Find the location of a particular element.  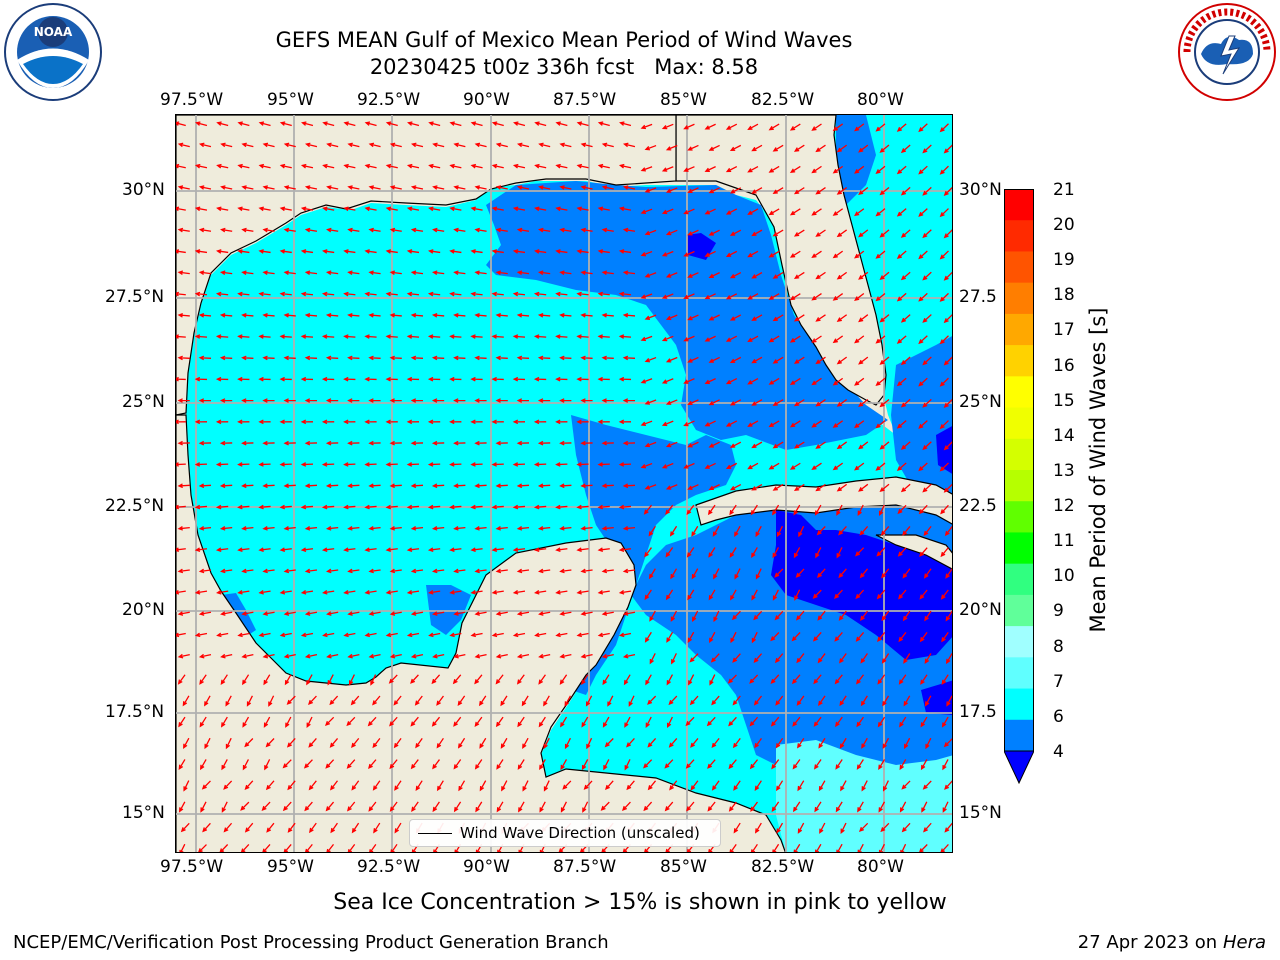

colorbar-tick-label: 19 is located at coordinates (1064, 260).